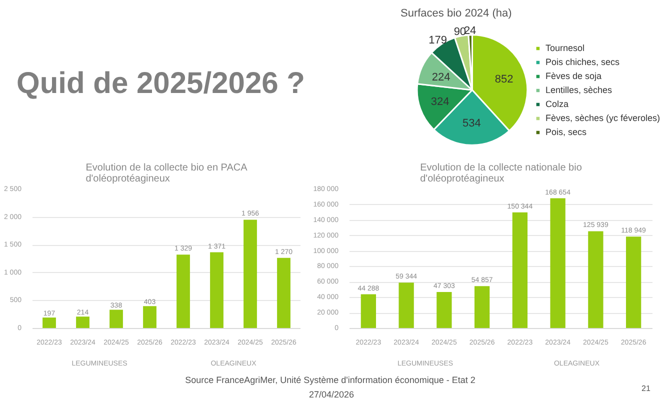 The height and width of the screenshot is (402, 662). Describe the element at coordinates (331, 395) in the screenshot. I see `text: 27/04/2026` at that location.